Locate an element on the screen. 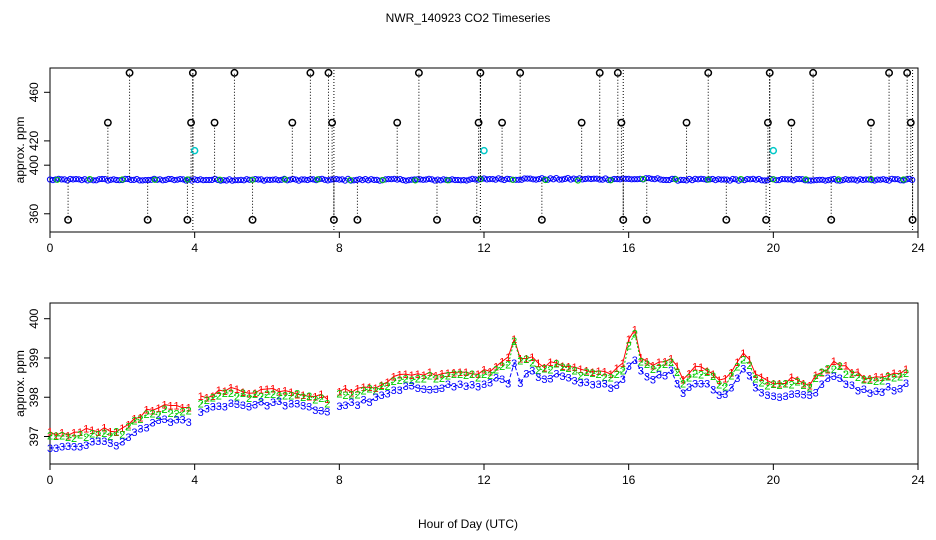 The width and height of the screenshot is (936, 540). bottom-y-tick-label: 399 is located at coordinates (34, 358).